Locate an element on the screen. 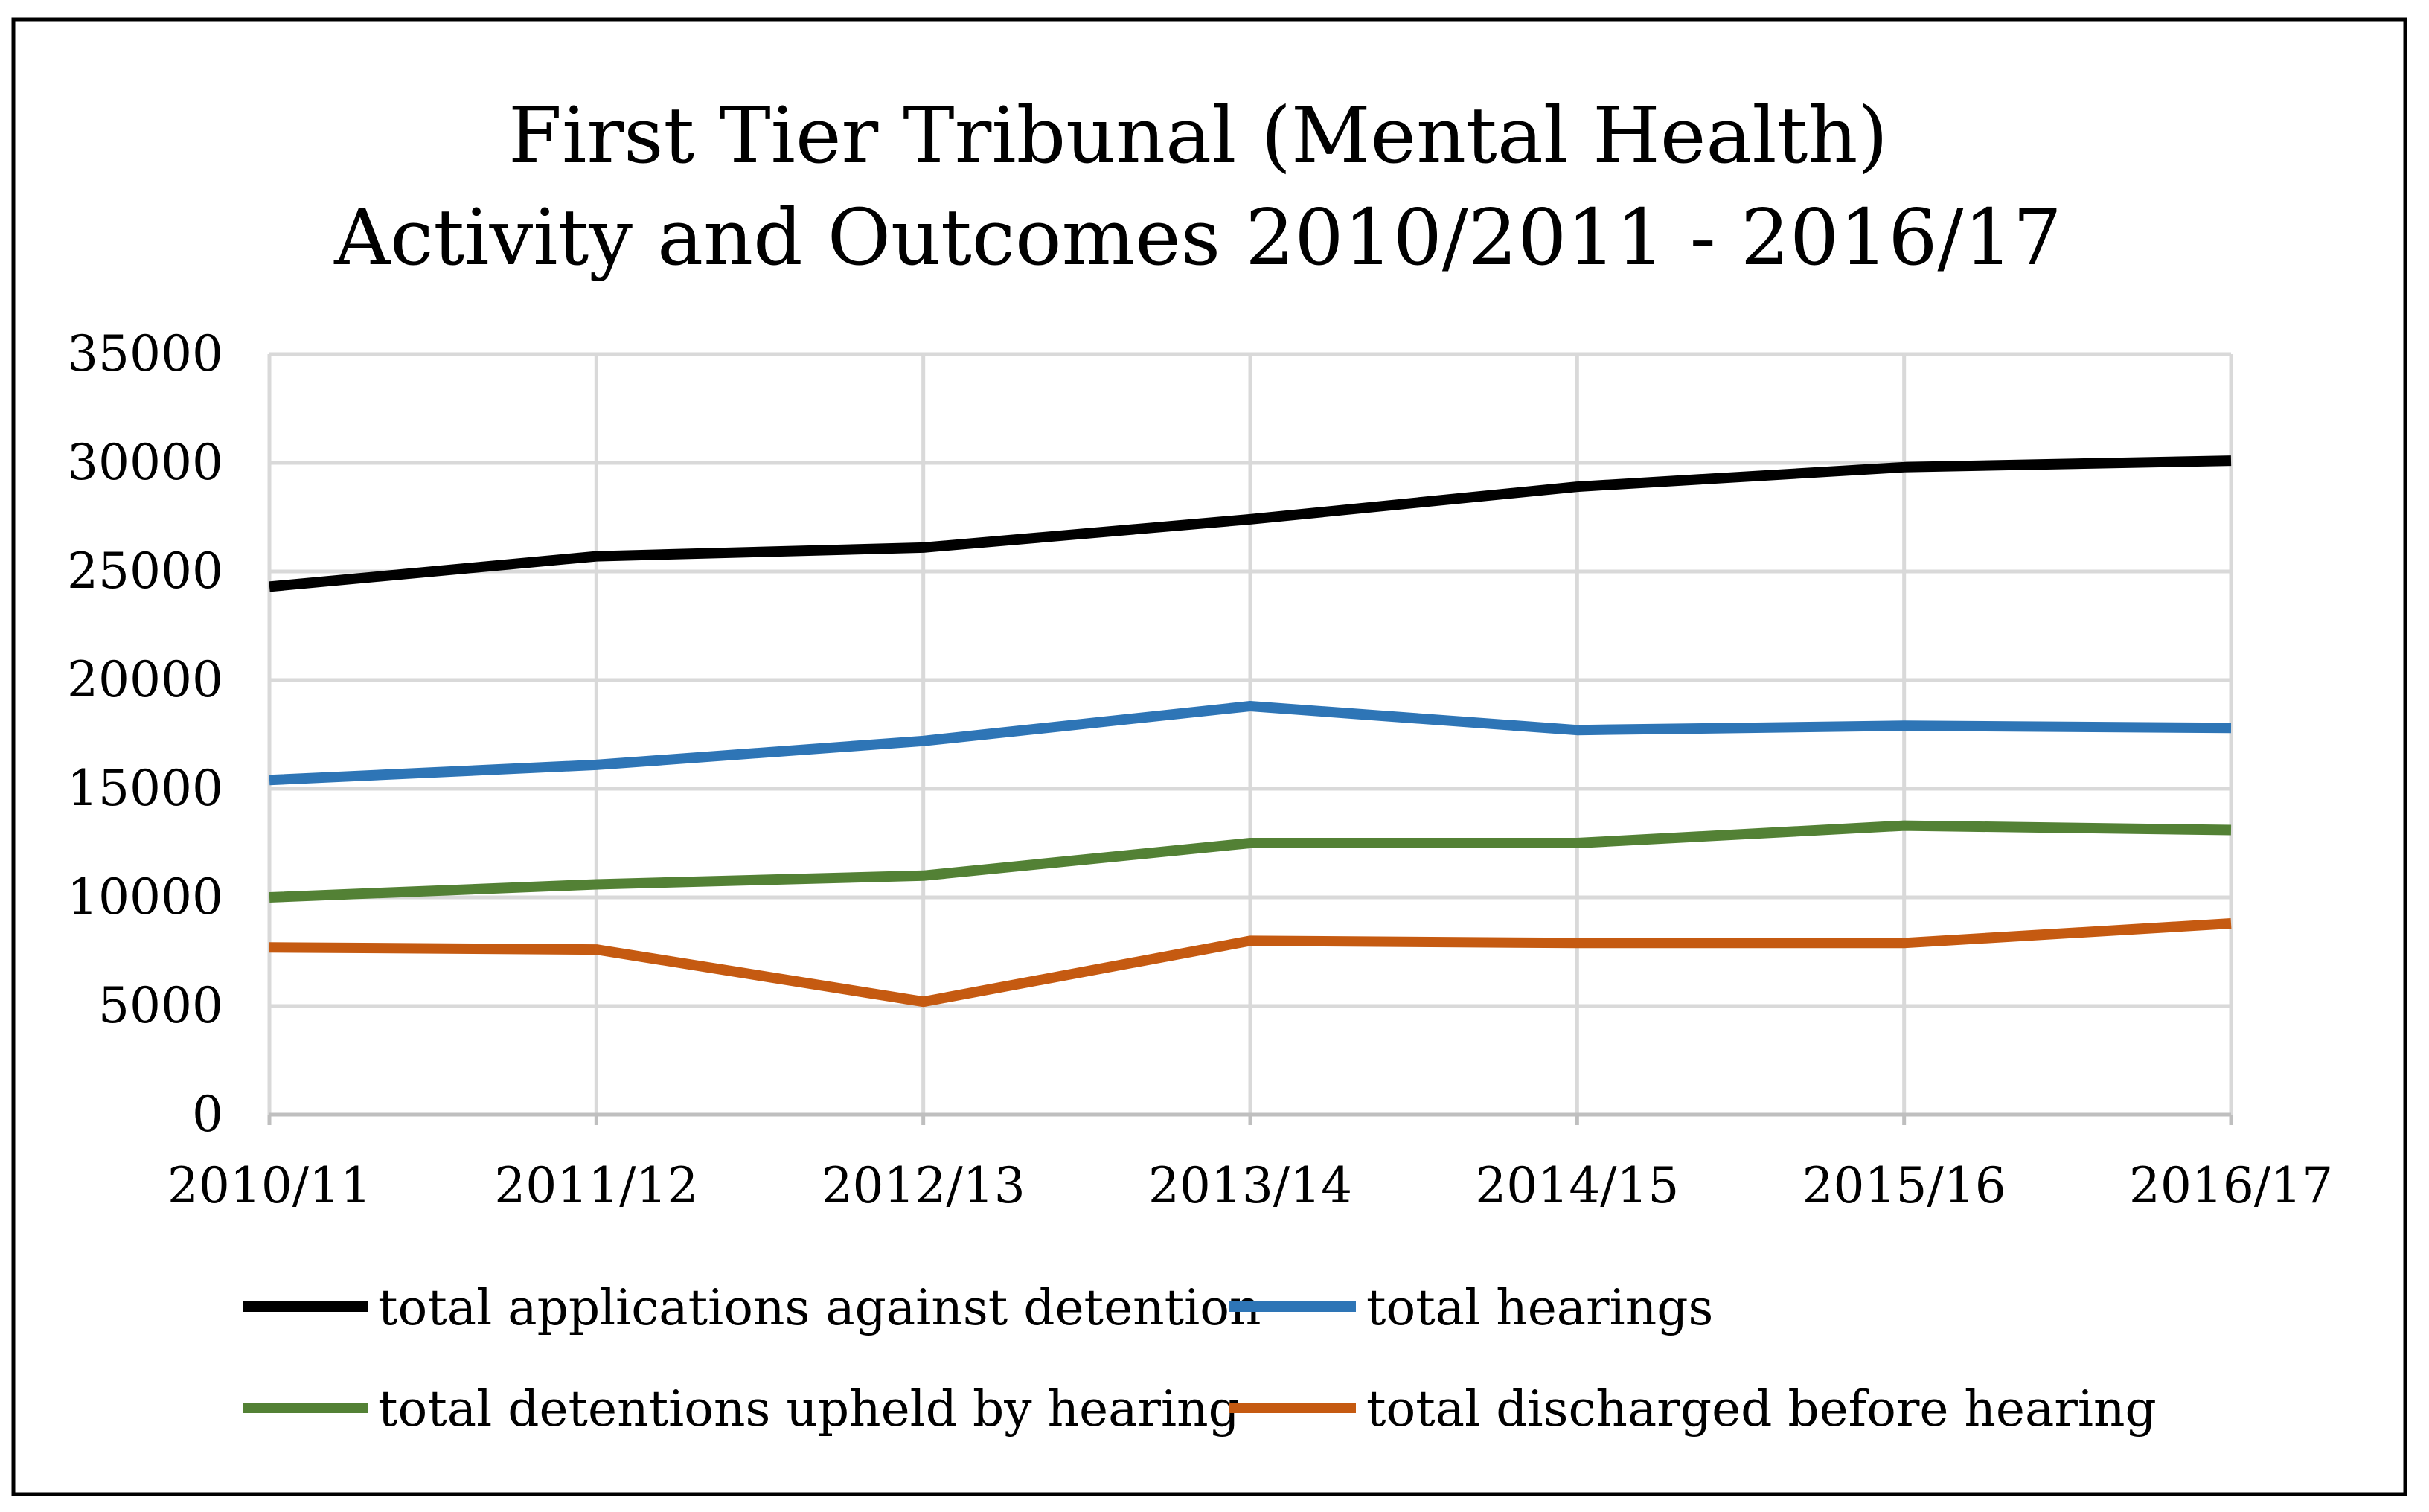 The image size is (2429, 1512). y-axis-tick-label: 5000 is located at coordinates (160, 1006).